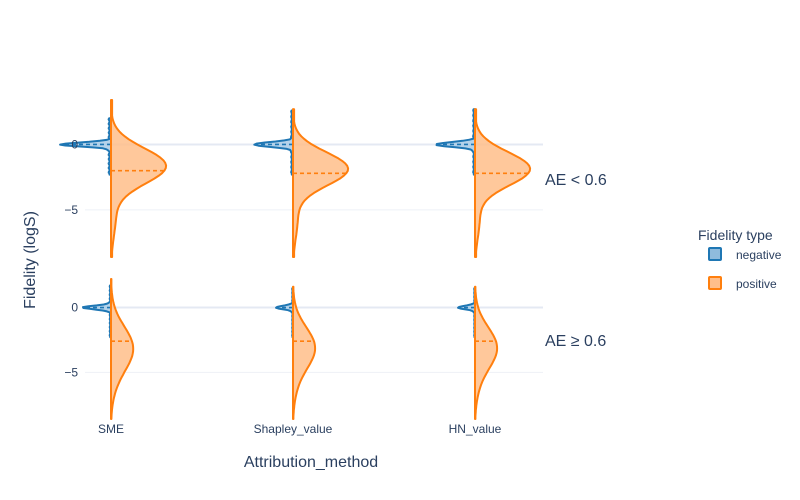 The image size is (800, 500). What do you see at coordinates (122, 349) in the screenshot?
I see `violin-positive-SME-facet1` at bounding box center [122, 349].